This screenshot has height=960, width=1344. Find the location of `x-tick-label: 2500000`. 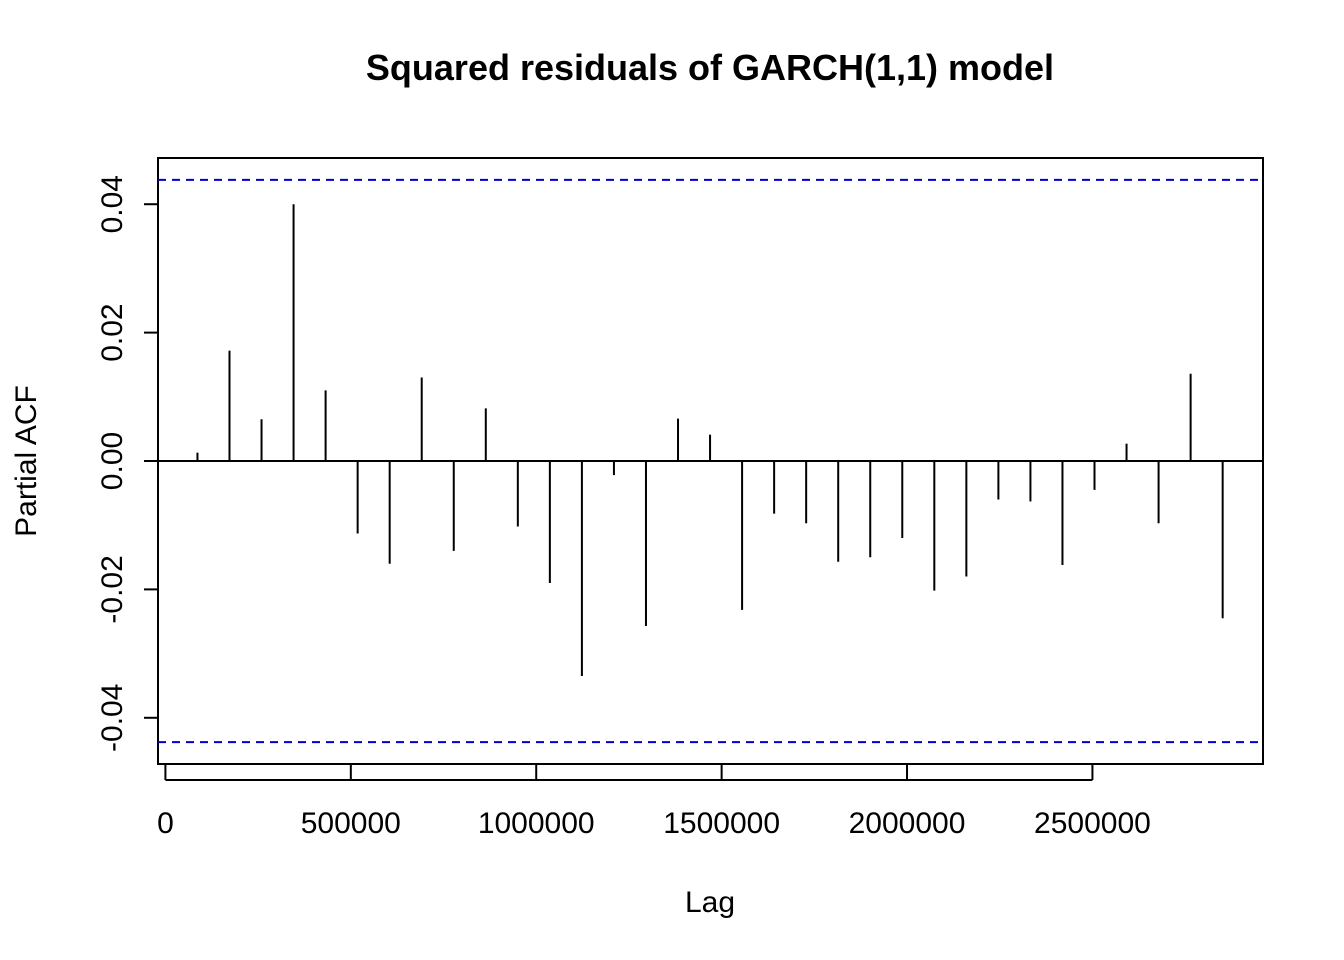

x-tick-label: 2500000 is located at coordinates (1092, 823).